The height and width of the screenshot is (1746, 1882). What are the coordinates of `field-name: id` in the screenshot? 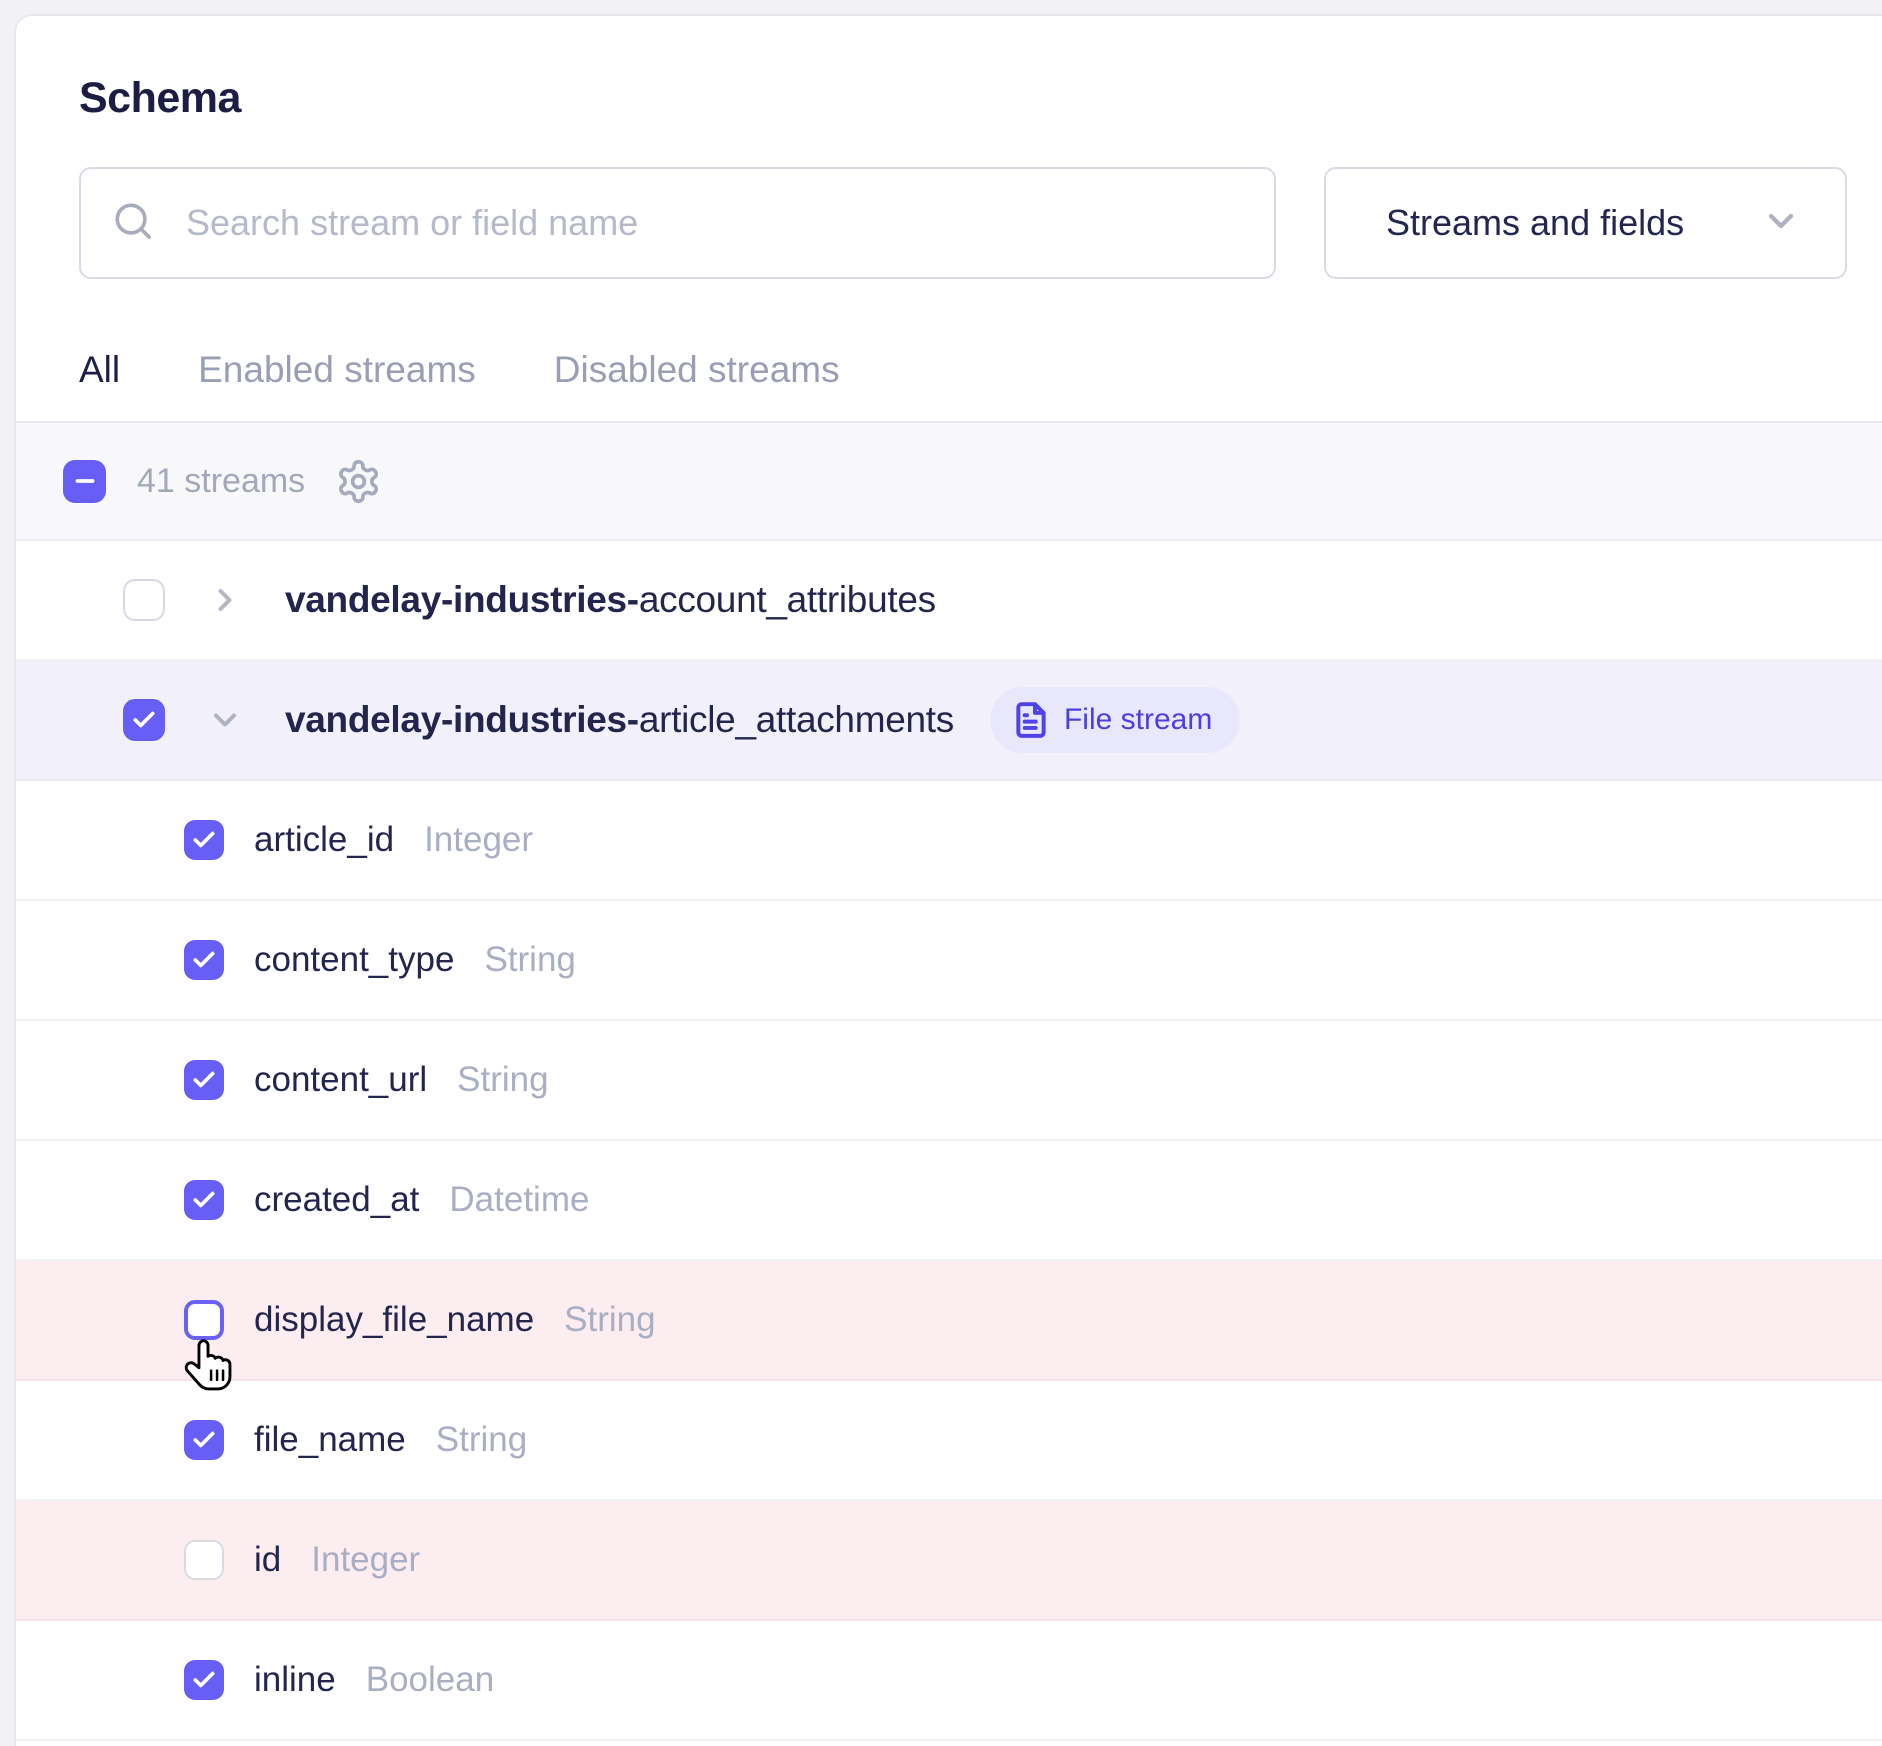 It's located at (268, 1559).